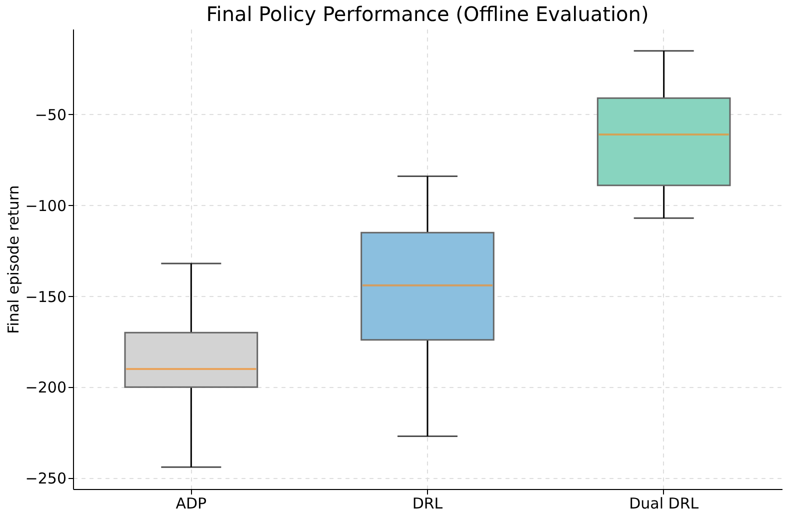 The image size is (787, 516). What do you see at coordinates (428, 503) in the screenshot?
I see `x-tick-label: DRL` at bounding box center [428, 503].